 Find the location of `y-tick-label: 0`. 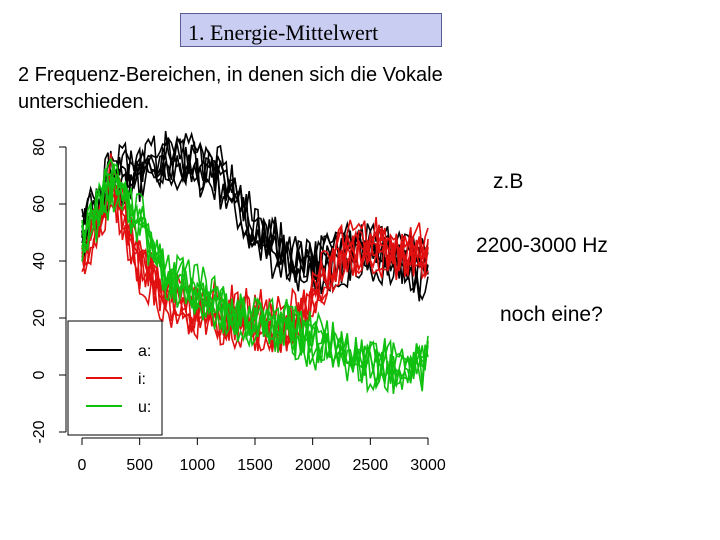

y-tick-label: 0 is located at coordinates (39, 374).